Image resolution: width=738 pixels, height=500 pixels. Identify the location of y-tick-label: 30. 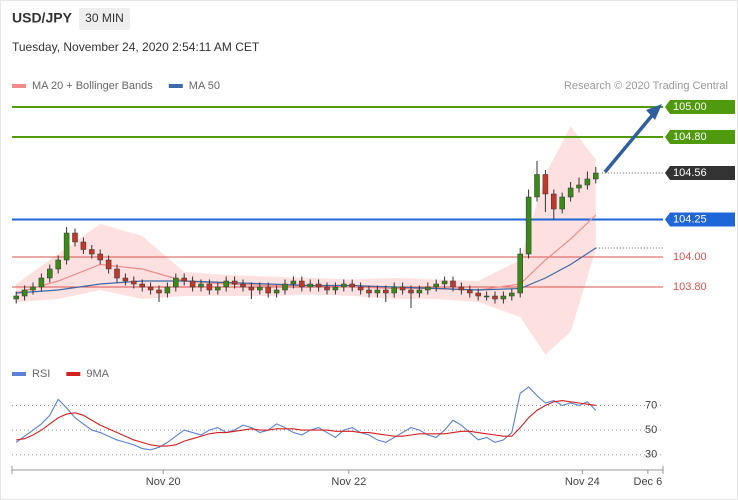
(651, 455).